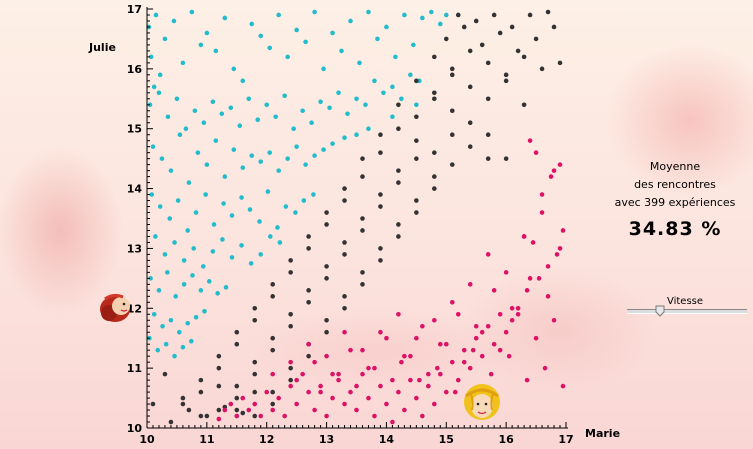  I want to click on x-tick-label: 10, so click(147, 439).